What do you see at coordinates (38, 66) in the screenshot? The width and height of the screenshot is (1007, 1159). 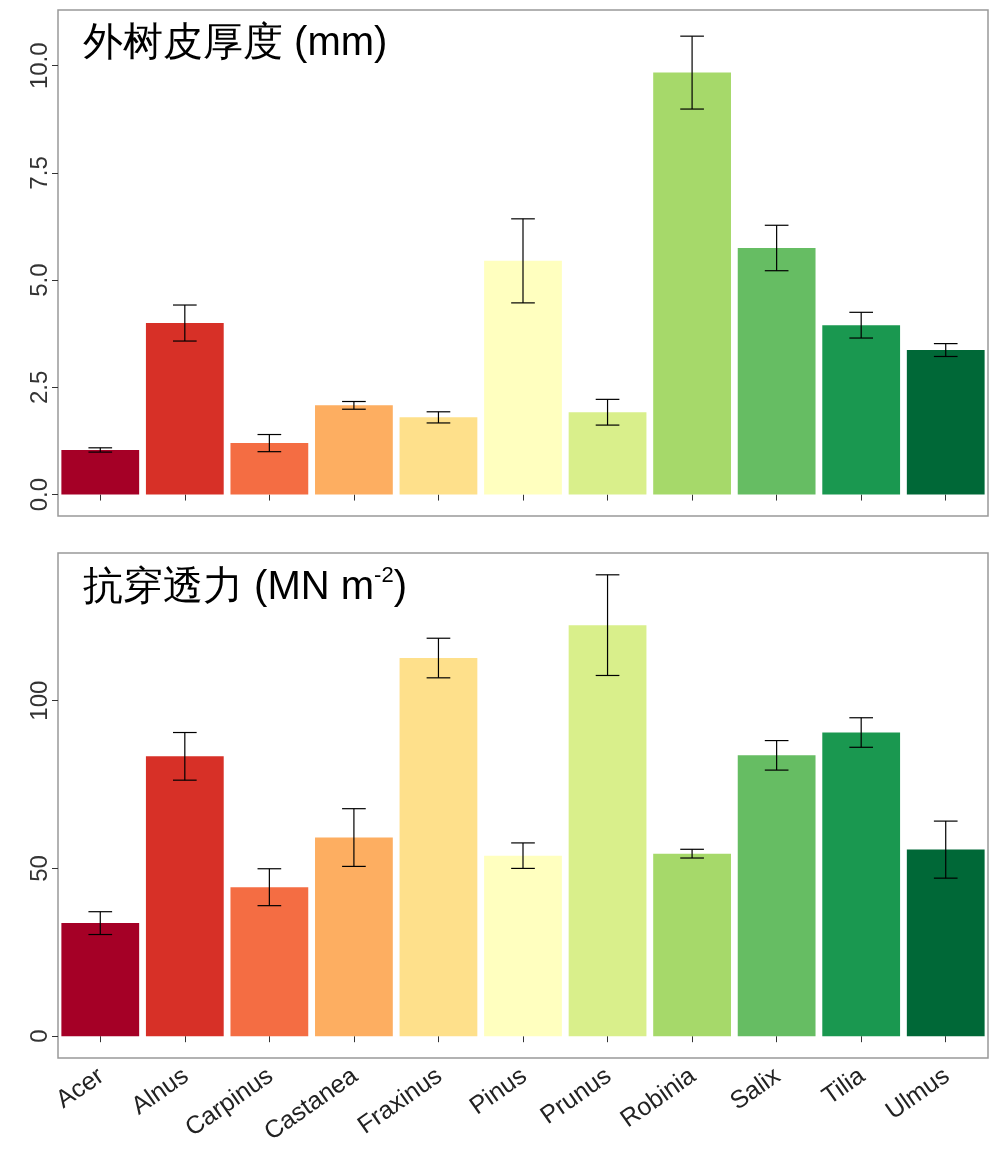 I see `y-tick-label: 10.0` at bounding box center [38, 66].